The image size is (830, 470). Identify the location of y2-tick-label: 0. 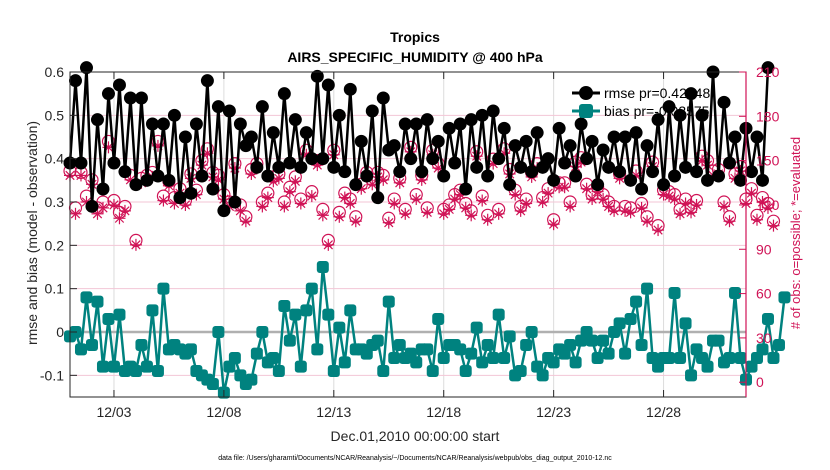
(760, 382).